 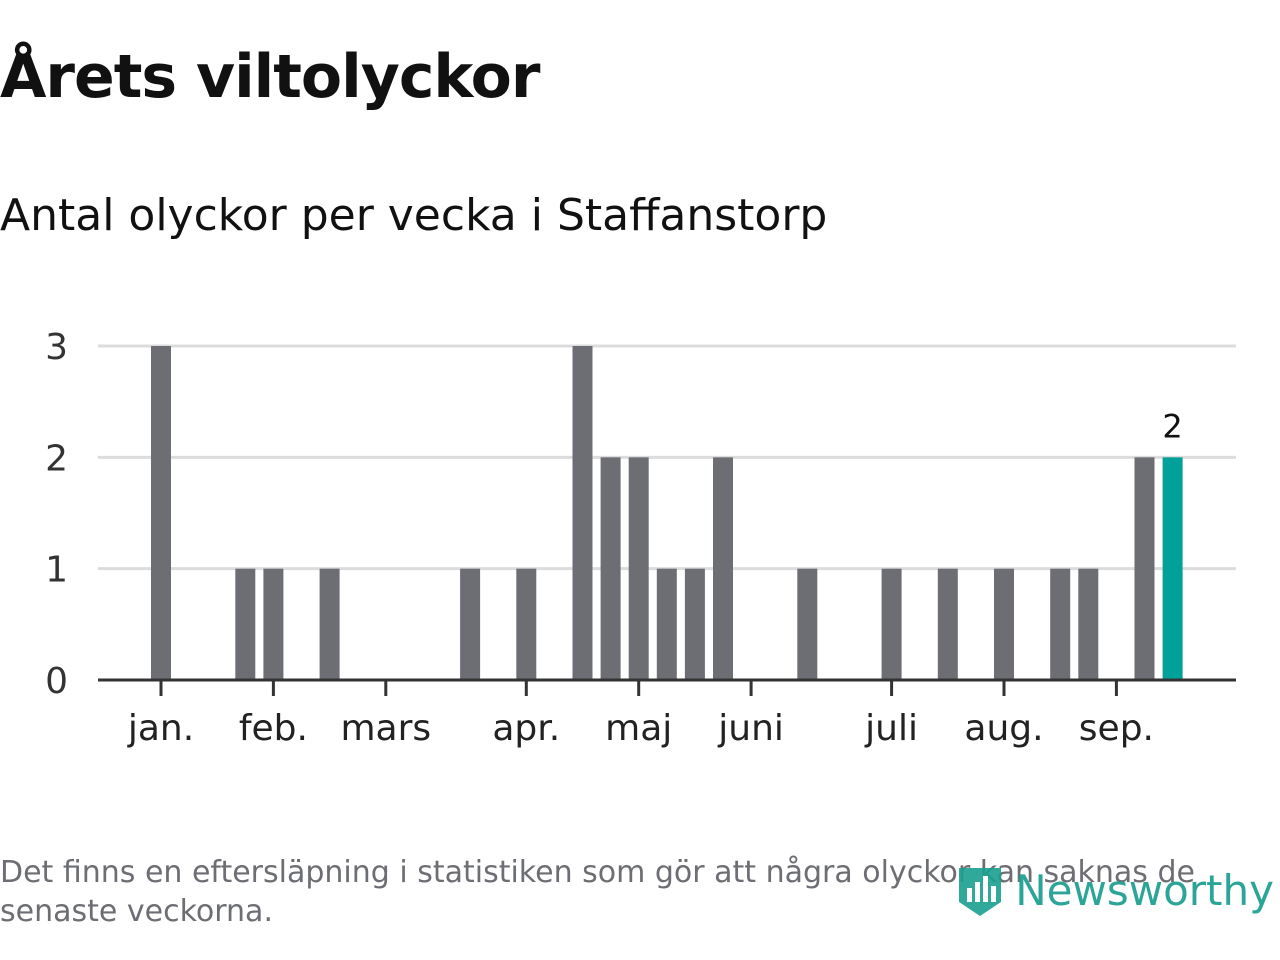 I want to click on x-tick-label: jan., so click(x=160, y=728).